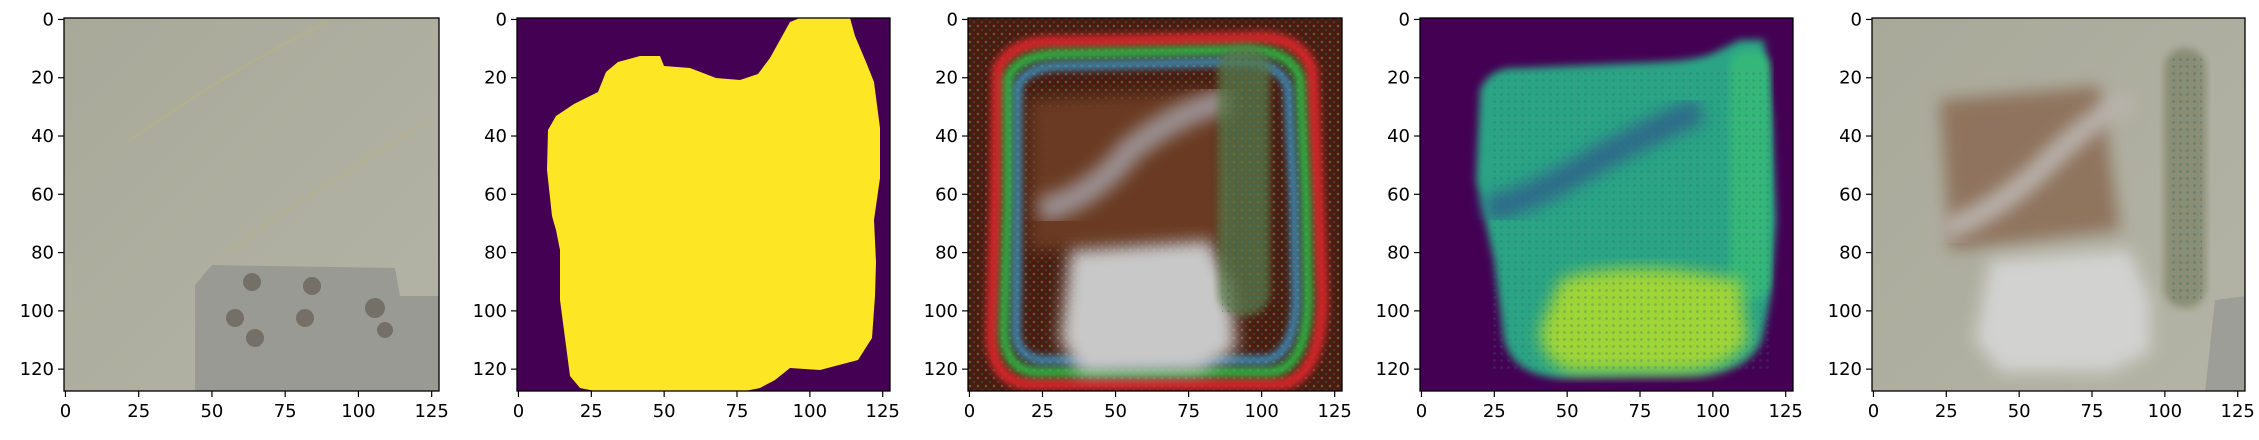  I want to click on generated-rainbow-border-green, so click(1156, 211).